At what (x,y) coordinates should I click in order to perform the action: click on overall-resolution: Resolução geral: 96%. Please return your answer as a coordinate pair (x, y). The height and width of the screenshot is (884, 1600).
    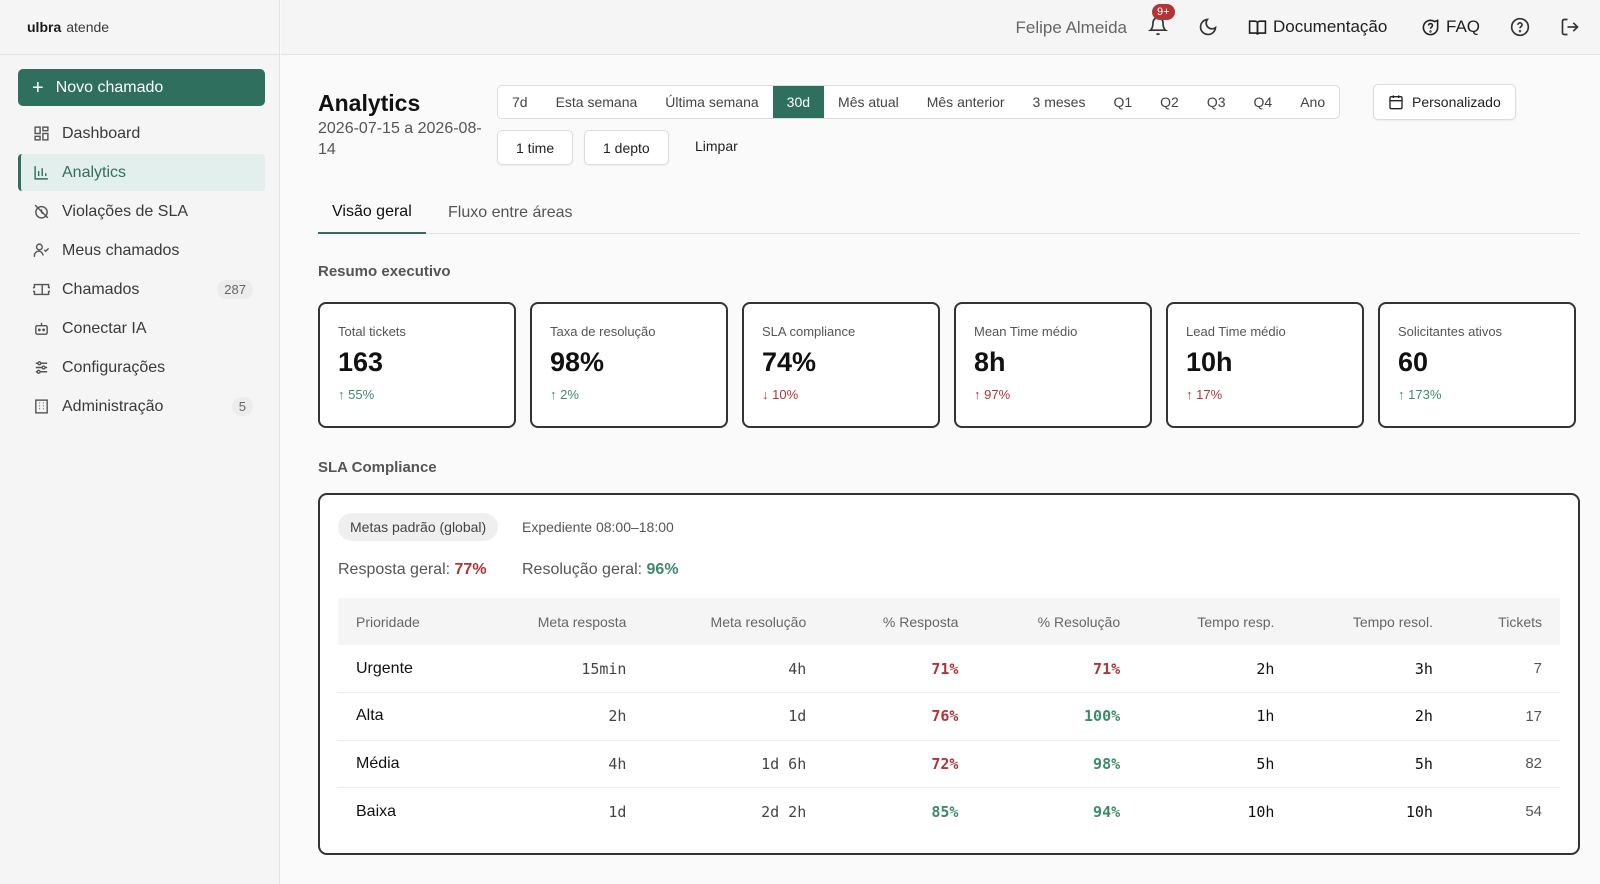
    Looking at the image, I should click on (600, 570).